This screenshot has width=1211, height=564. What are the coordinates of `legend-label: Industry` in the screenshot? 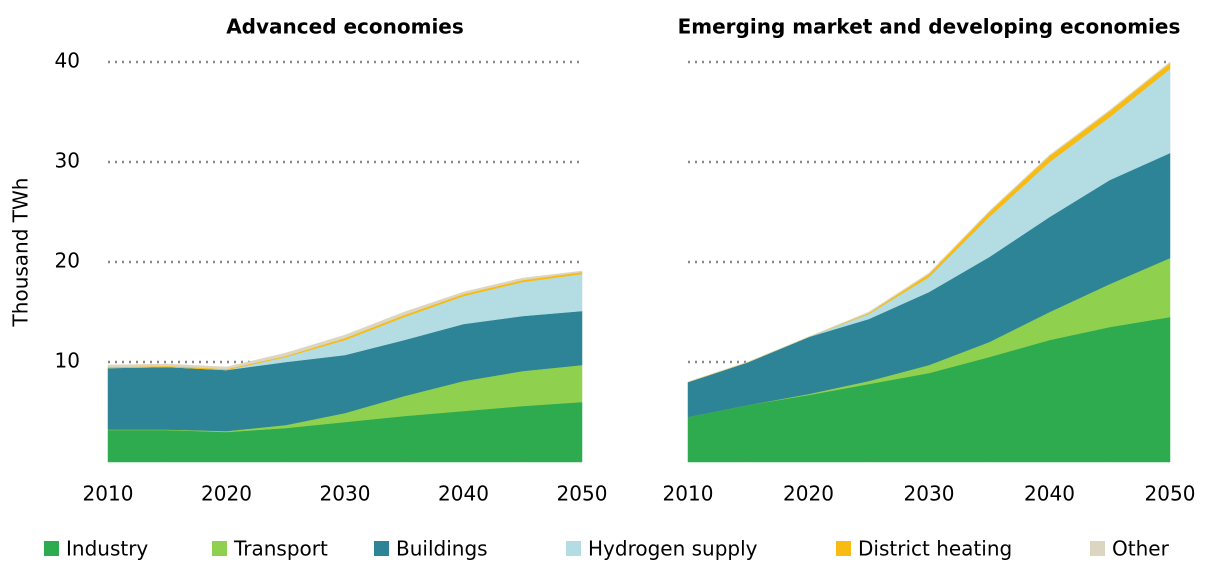 It's located at (107, 549).